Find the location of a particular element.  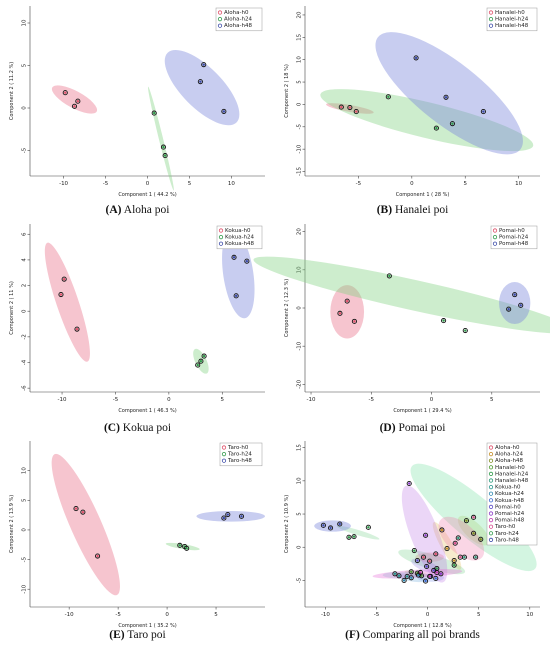

confidence-ellipse-pomai-h24 is located at coordinates (401, 295).